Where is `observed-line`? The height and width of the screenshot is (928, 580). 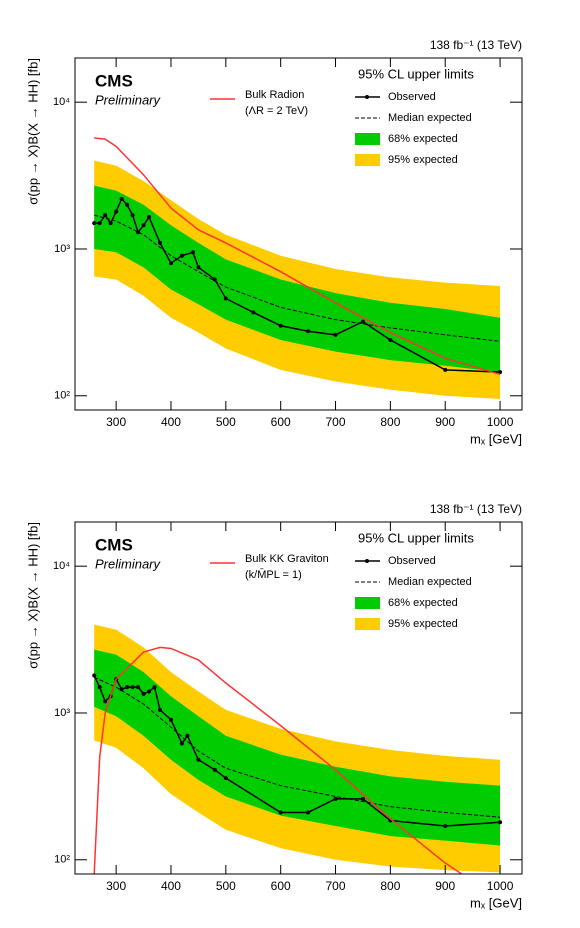
observed-line is located at coordinates (297, 285).